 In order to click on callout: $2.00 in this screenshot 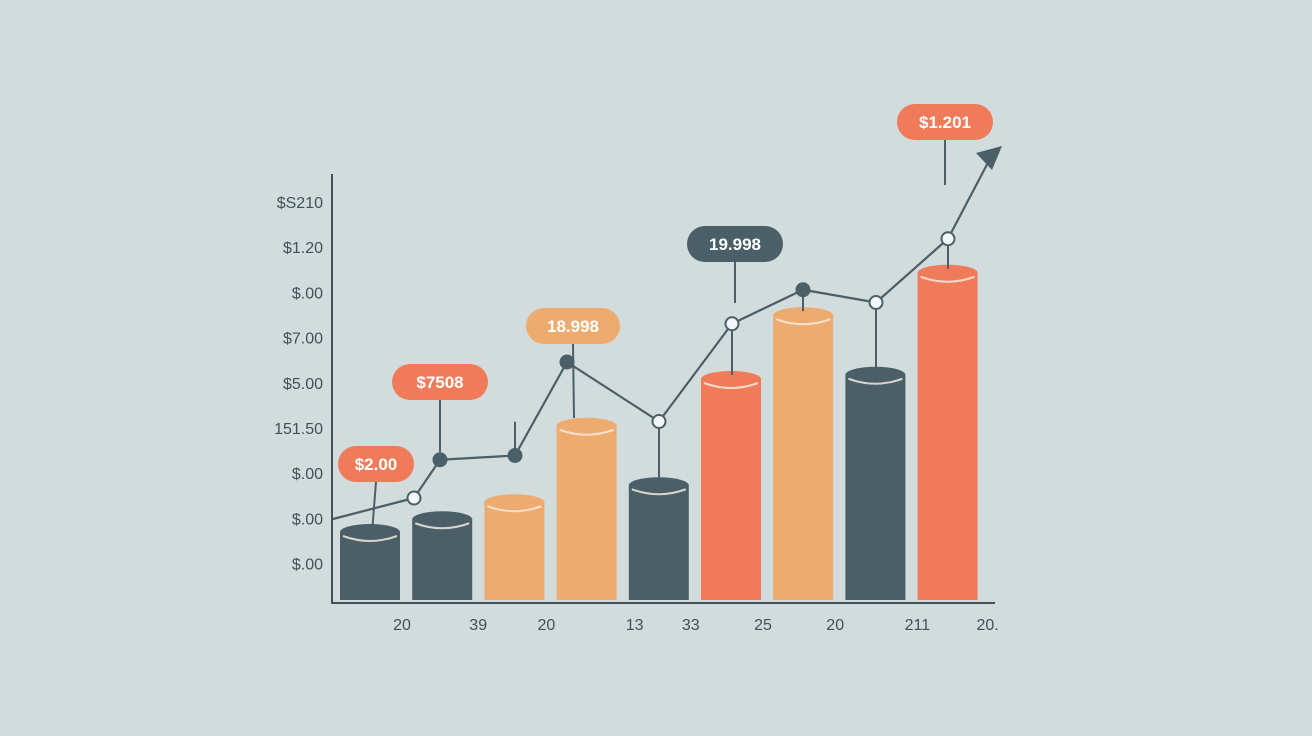, I will do `click(376, 490)`.